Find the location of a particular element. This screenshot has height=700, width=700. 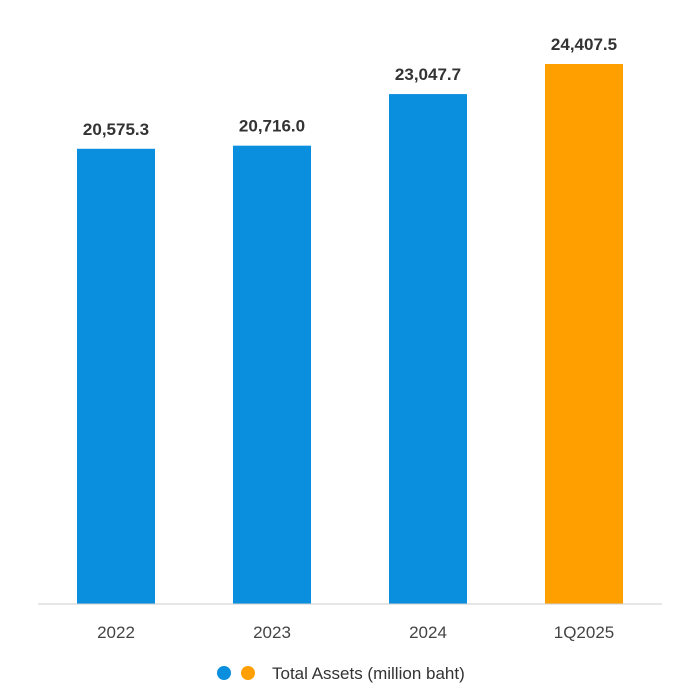

x-tick-label-1Q2025: 1Q2025 is located at coordinates (584, 632).